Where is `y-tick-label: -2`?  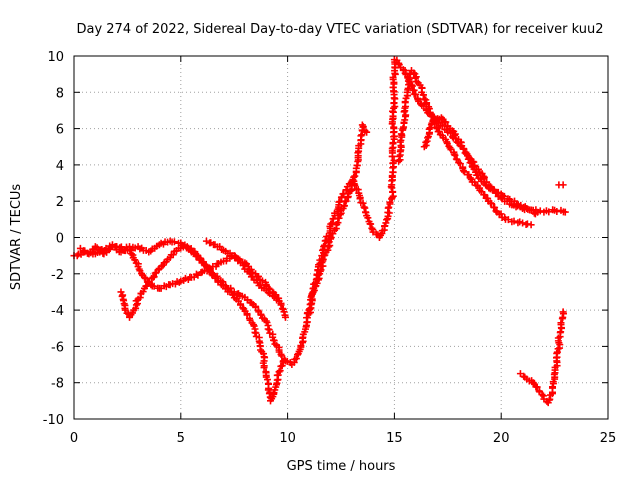 y-tick-label: -2 is located at coordinates (57, 275).